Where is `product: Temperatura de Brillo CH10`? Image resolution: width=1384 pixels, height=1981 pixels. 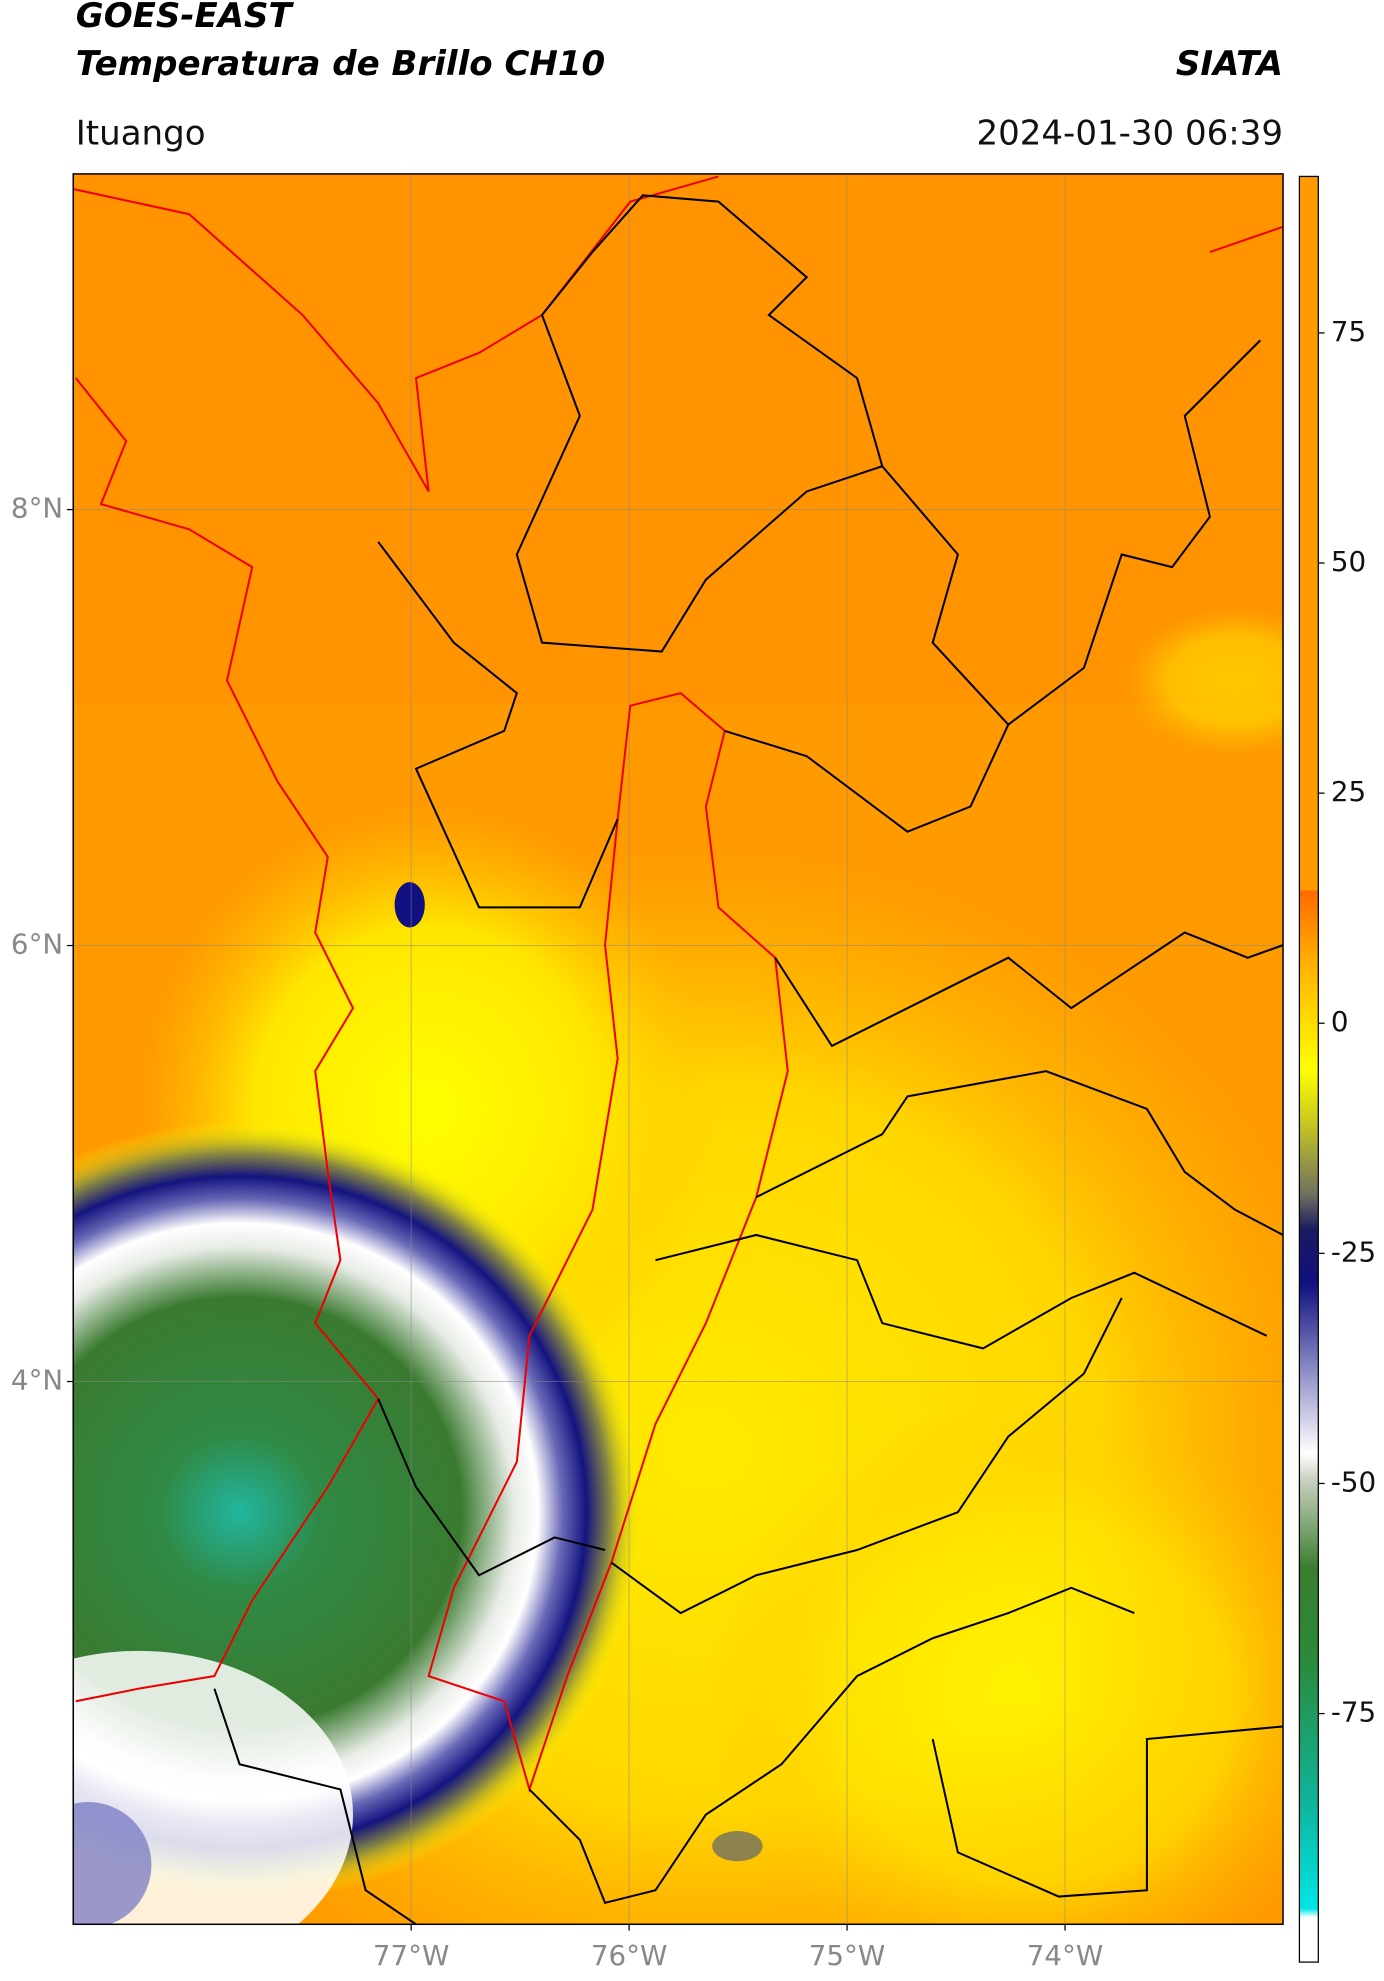 product: Temperatura de Brillo CH10 is located at coordinates (340, 64).